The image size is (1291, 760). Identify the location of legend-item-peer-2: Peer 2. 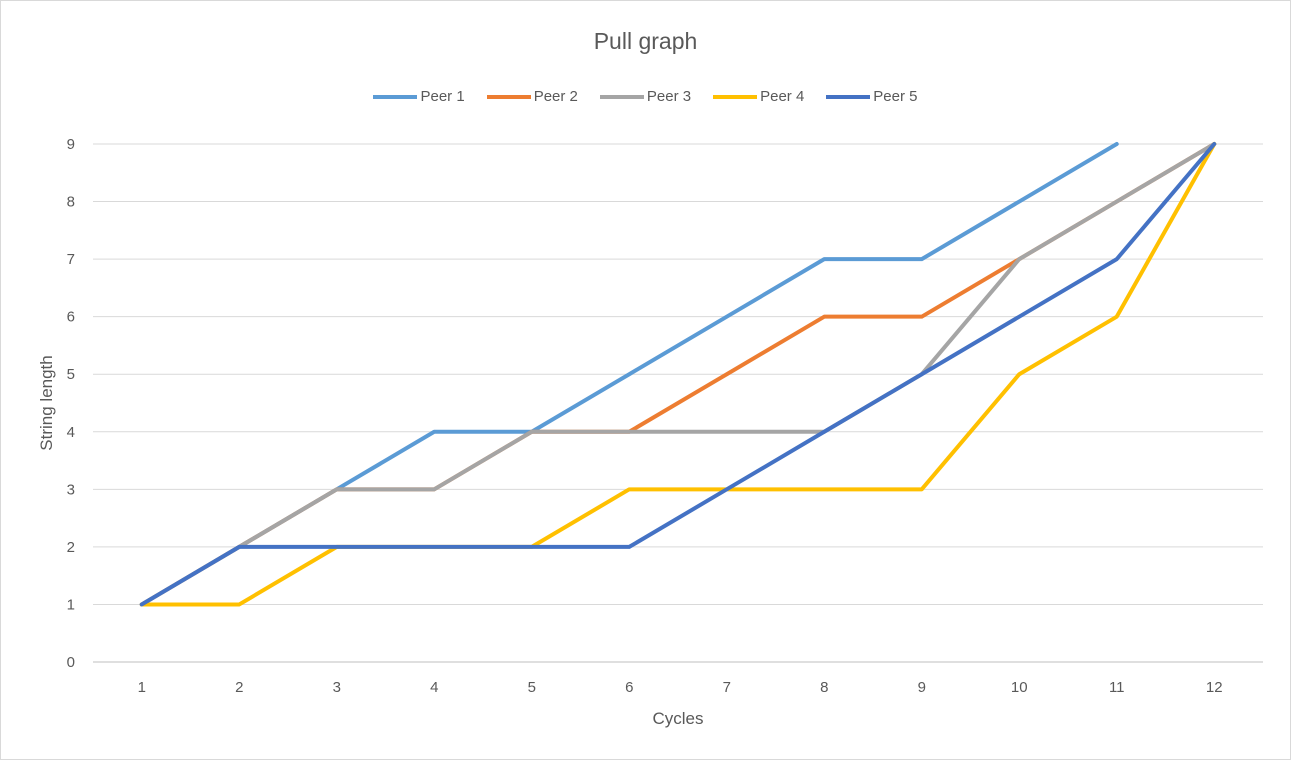
(532, 96).